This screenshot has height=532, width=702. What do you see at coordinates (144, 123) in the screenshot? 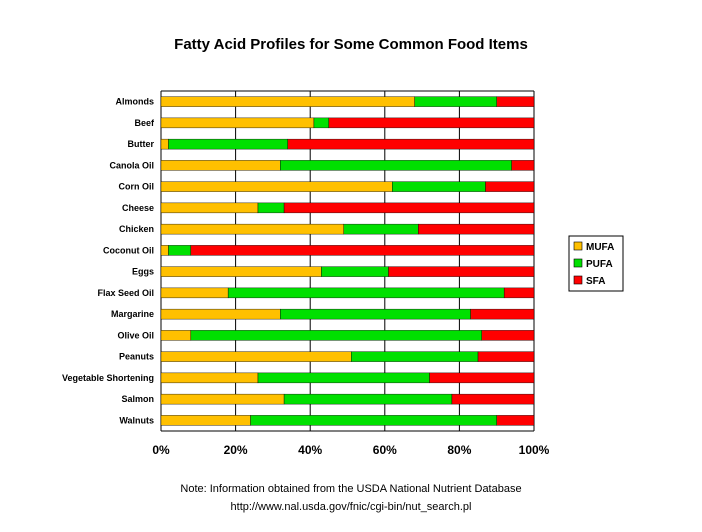
I see `category-label: Beef` at bounding box center [144, 123].